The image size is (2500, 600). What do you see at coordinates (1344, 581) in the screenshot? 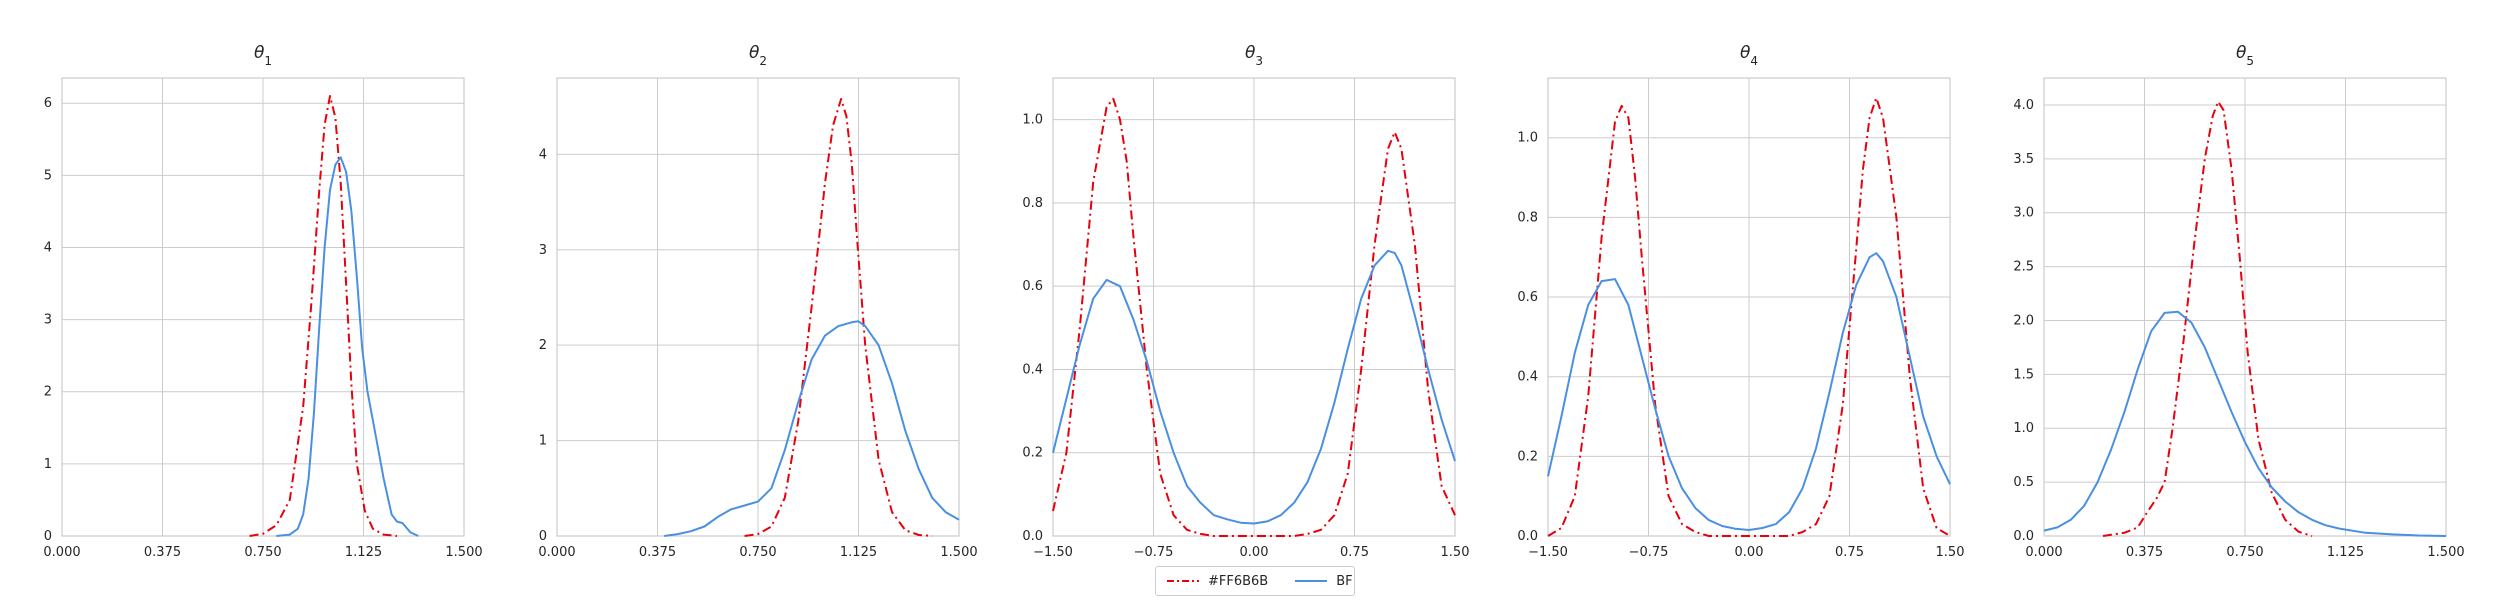
I see `legend-label-bf: BF` at bounding box center [1344, 581].